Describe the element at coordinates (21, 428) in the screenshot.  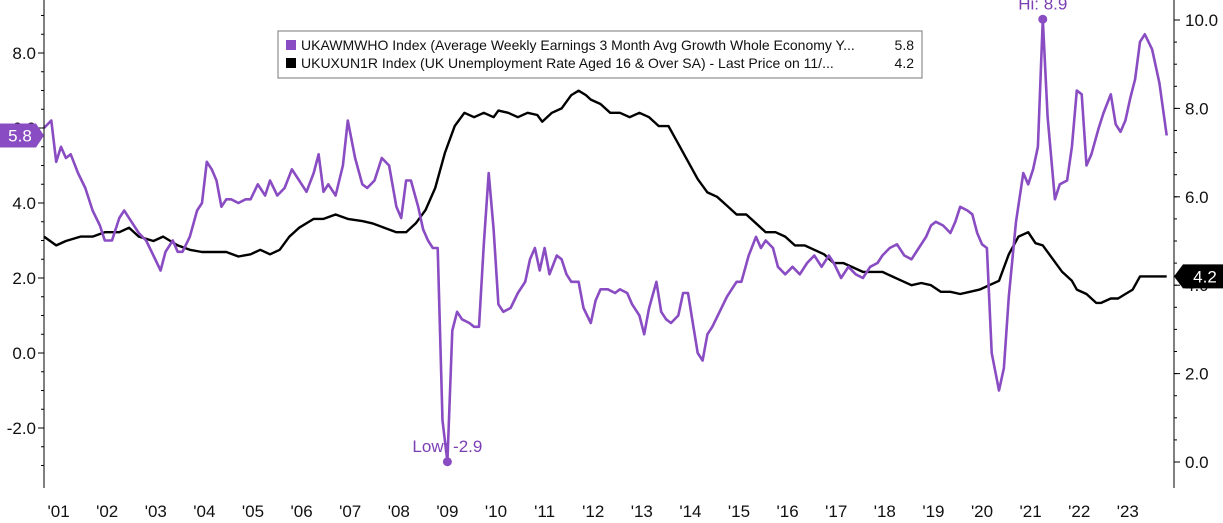
I see `left-tick-label: -2.0` at that location.